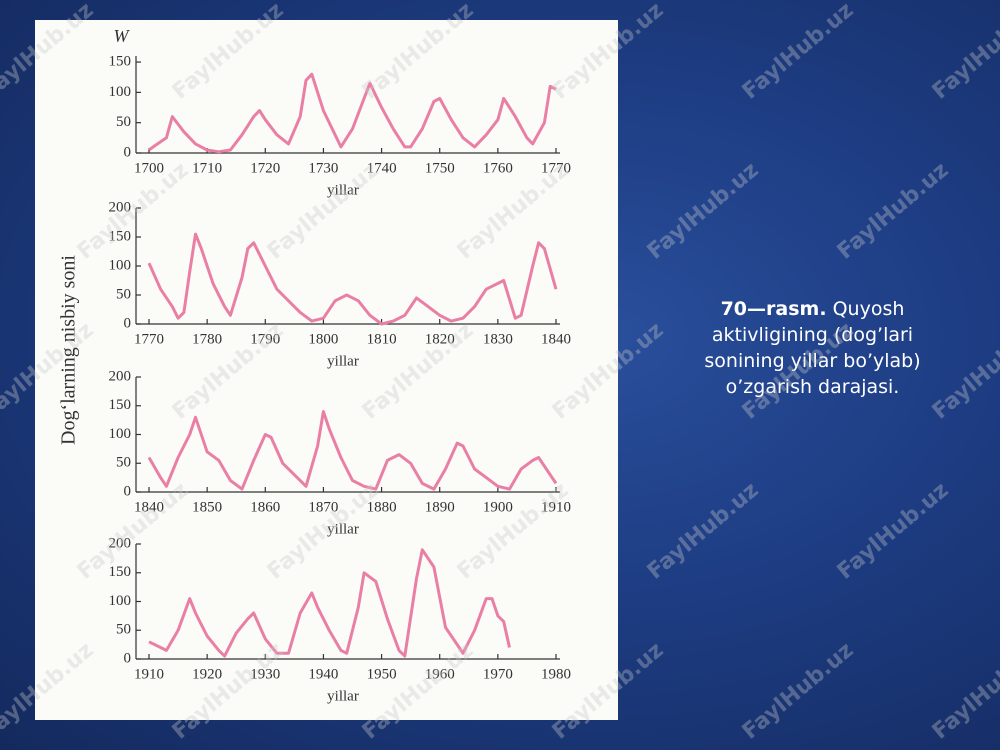 This screenshot has width=1000, height=750. I want to click on x-tick-label: 1950, so click(382, 674).